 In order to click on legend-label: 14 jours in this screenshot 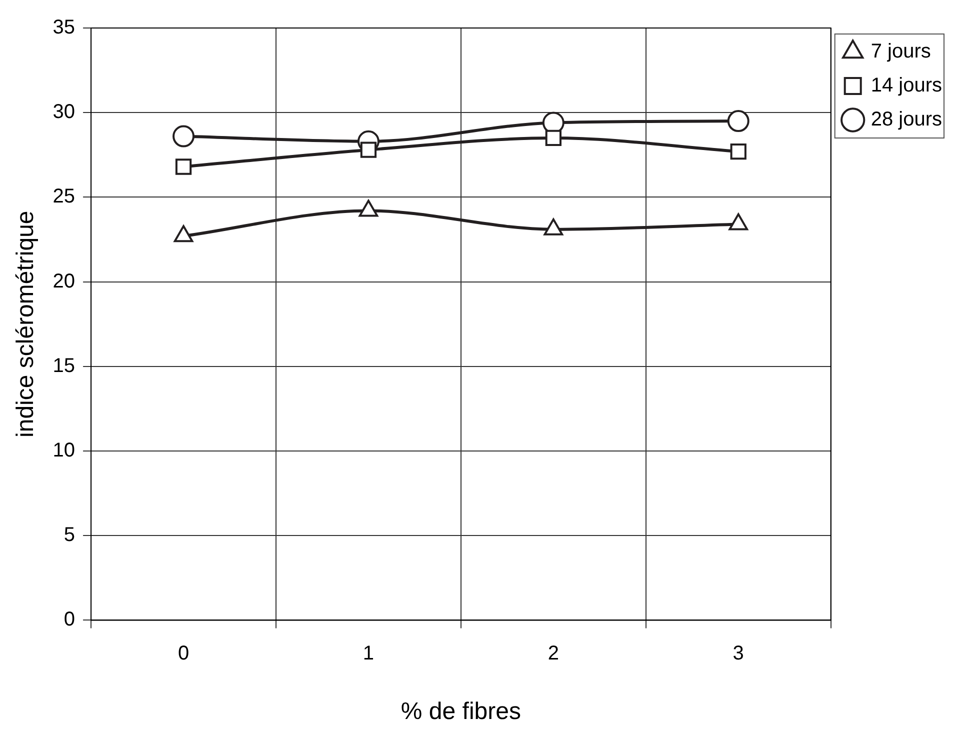, I will do `click(906, 85)`.